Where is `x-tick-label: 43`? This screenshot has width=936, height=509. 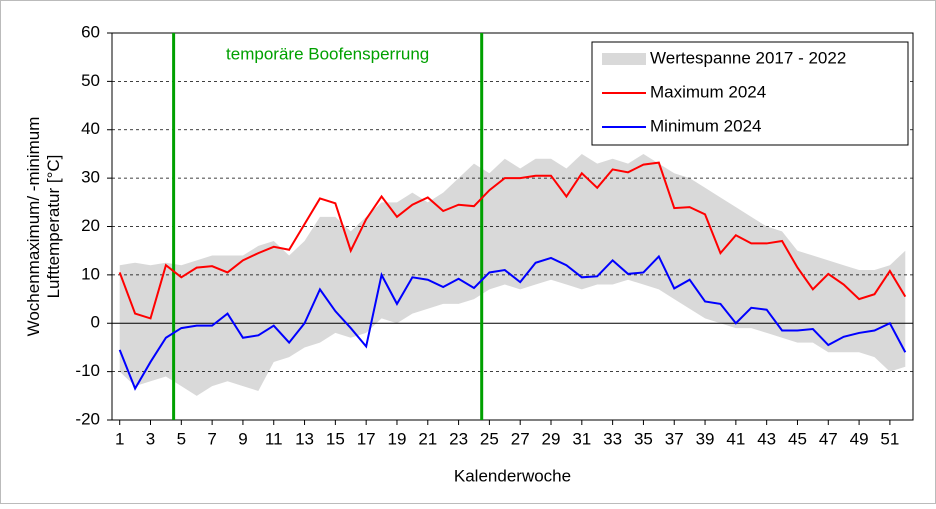
x-tick-label: 43 is located at coordinates (766, 438).